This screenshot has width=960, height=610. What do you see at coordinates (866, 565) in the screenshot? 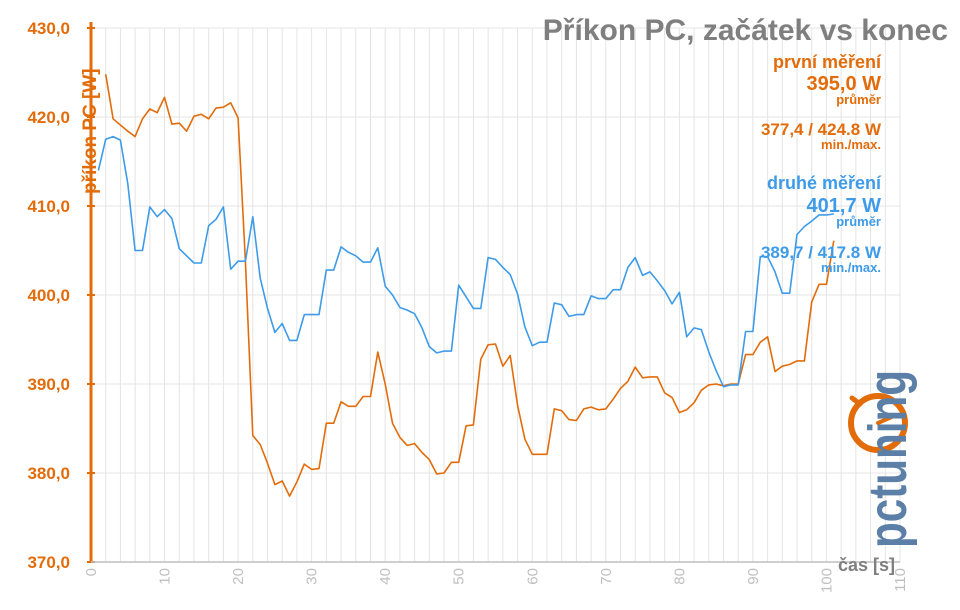
I see `x-axis-label: čas [s]` at bounding box center [866, 565].